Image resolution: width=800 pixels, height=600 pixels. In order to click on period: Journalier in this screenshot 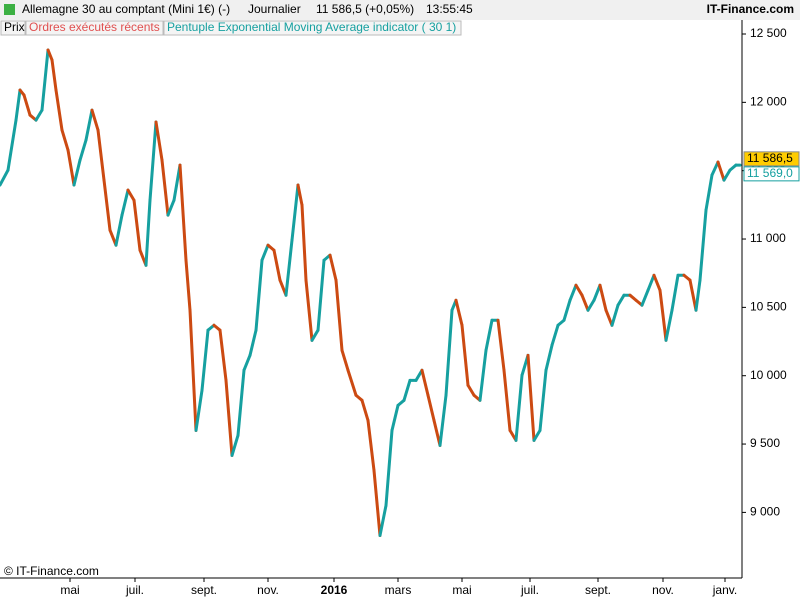, I will do `click(274, 9)`.